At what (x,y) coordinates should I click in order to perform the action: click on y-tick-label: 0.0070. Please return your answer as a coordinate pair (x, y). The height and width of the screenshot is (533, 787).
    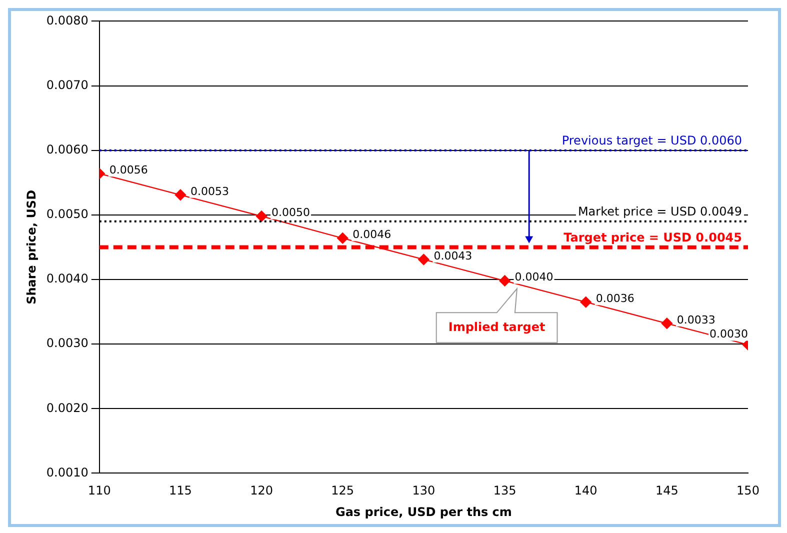
    Looking at the image, I should click on (67, 85).